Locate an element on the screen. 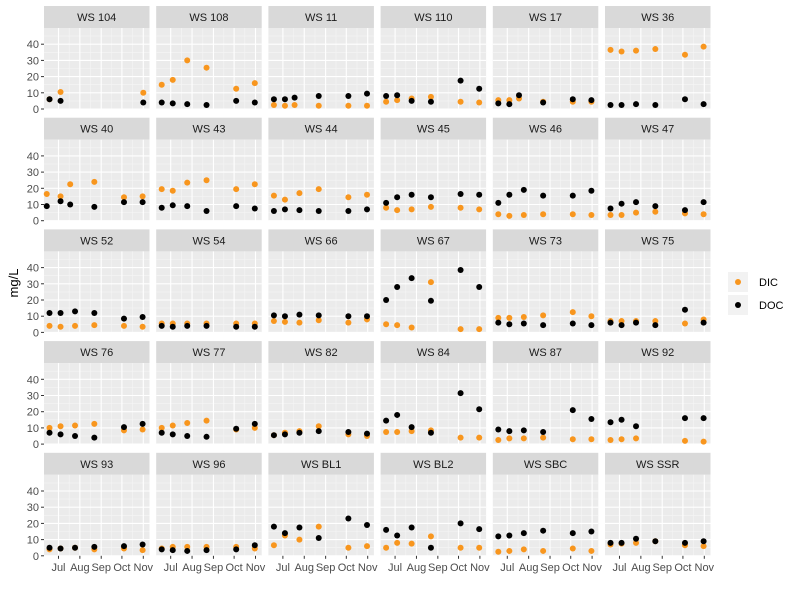 The image size is (800, 600). facet-panel: WS 75 is located at coordinates (658, 281).